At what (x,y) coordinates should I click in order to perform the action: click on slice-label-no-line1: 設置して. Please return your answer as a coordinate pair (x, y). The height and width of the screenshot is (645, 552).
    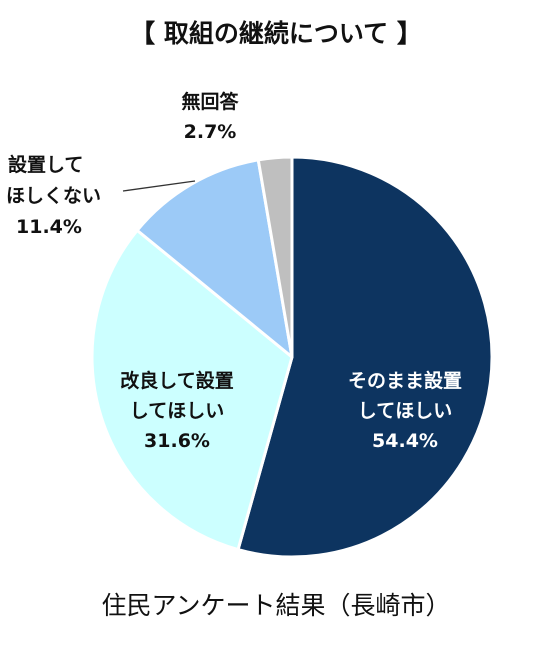
    Looking at the image, I should click on (46, 165).